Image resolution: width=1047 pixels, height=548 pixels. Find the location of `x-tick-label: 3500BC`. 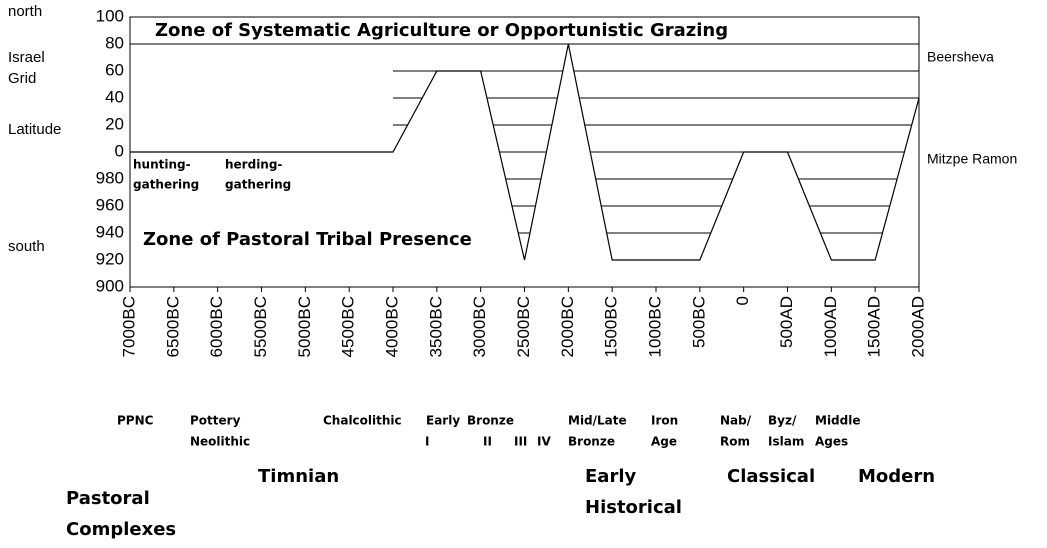

x-tick-label: 3500BC is located at coordinates (435, 326).